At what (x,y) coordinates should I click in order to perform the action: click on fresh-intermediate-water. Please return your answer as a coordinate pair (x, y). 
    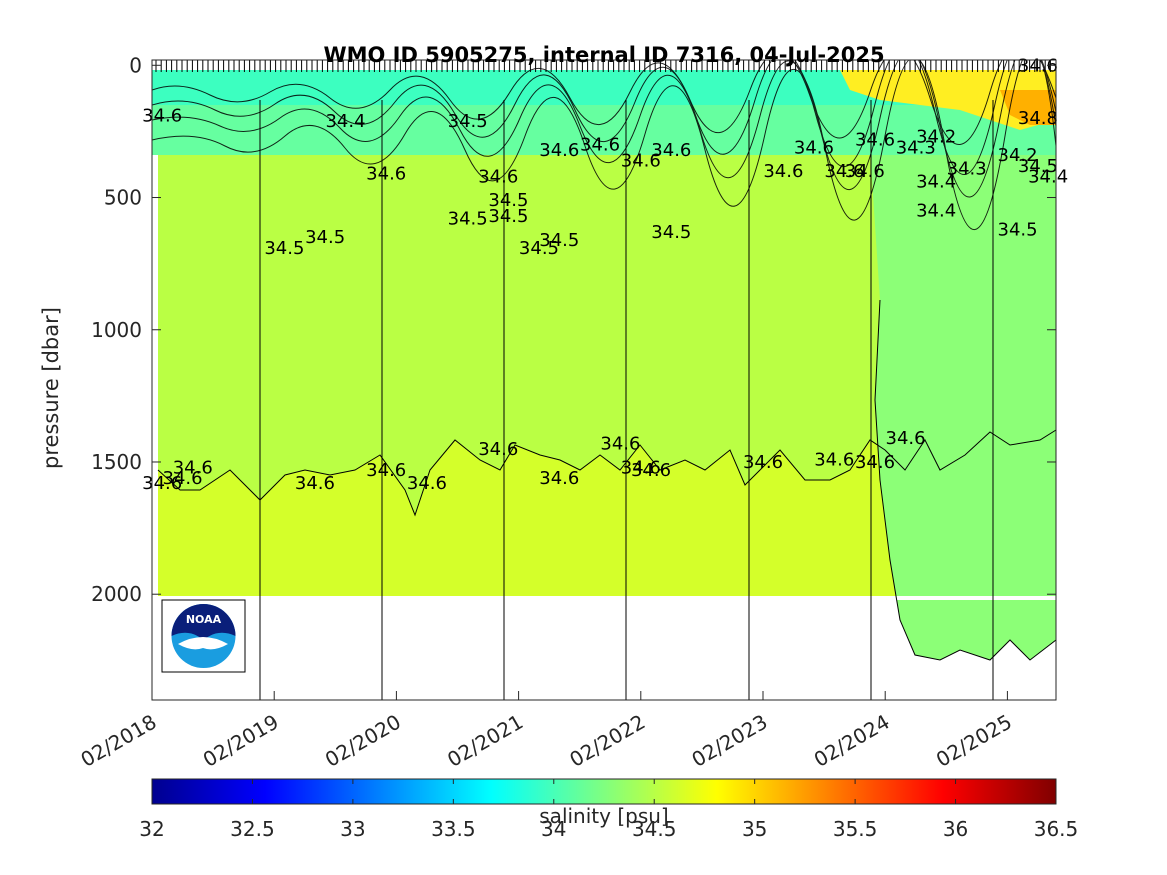
    Looking at the image, I should click on (963, 405).